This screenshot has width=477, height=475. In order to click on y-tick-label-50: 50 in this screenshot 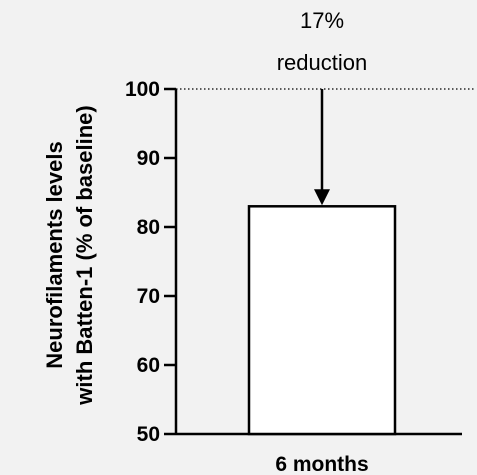, I will do `click(148, 434)`.